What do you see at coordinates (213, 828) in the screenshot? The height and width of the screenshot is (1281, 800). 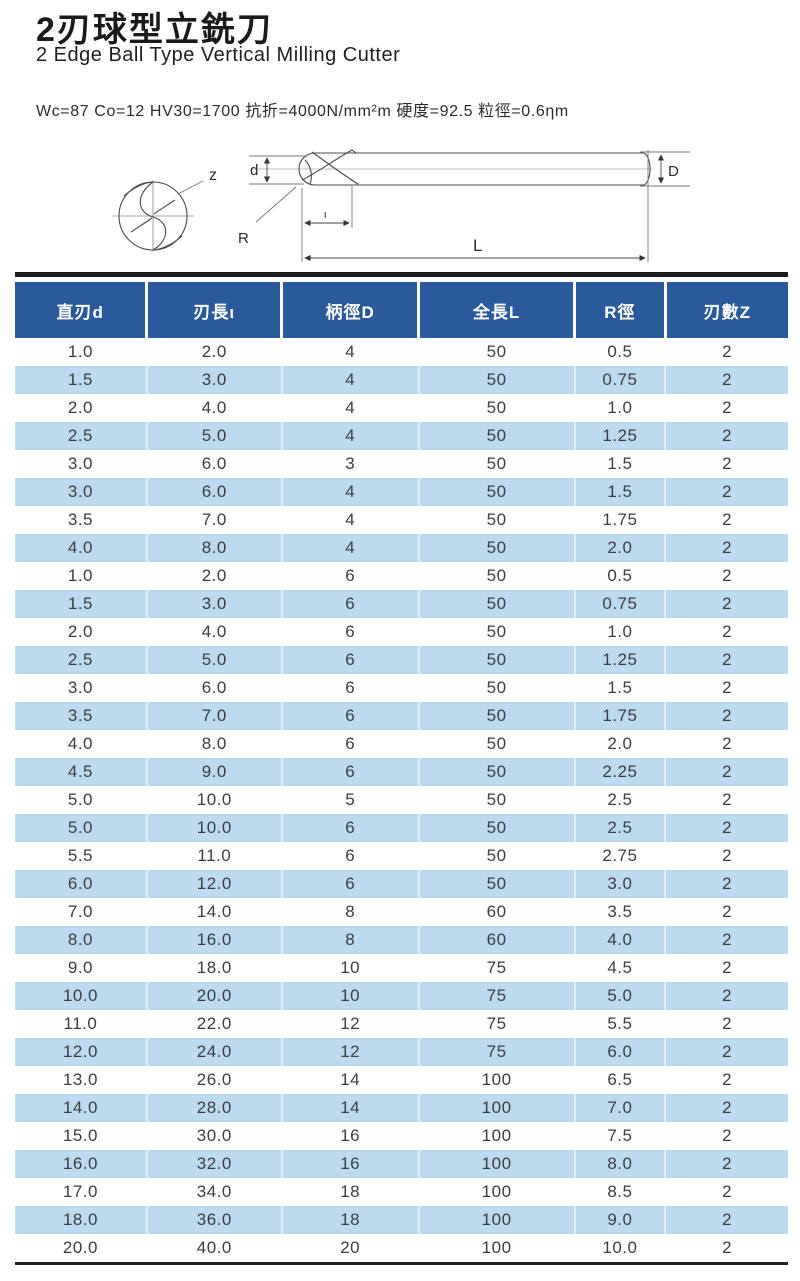 I see `table-cell: 10.0` at bounding box center [213, 828].